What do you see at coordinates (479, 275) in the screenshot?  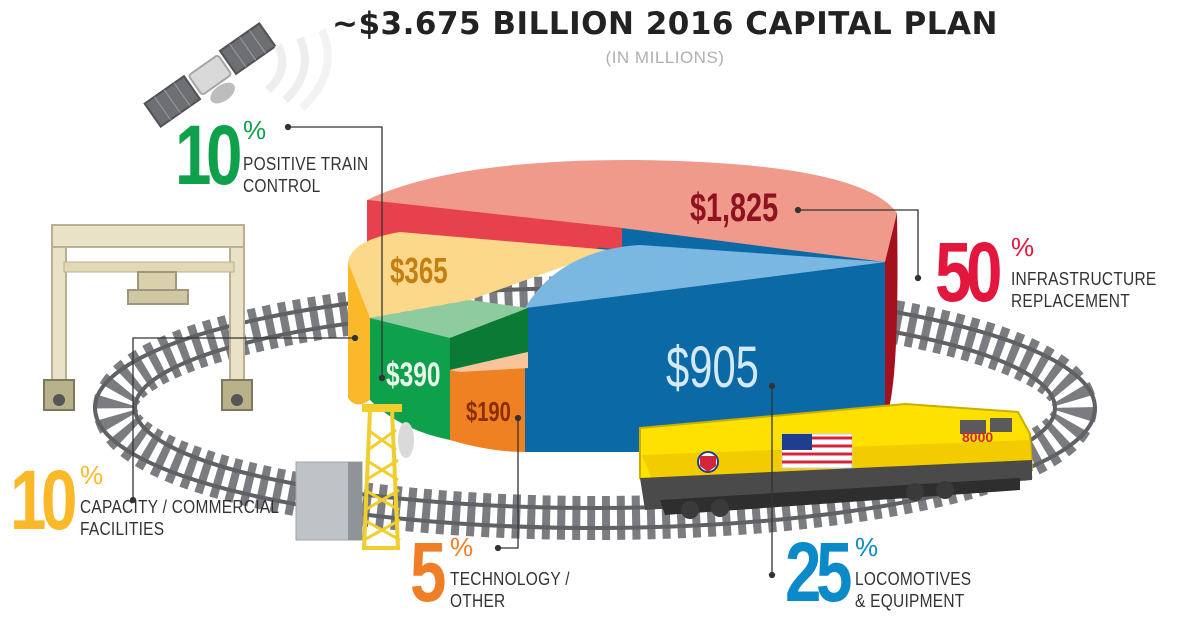 I see `slice-top-capacity` at bounding box center [479, 275].